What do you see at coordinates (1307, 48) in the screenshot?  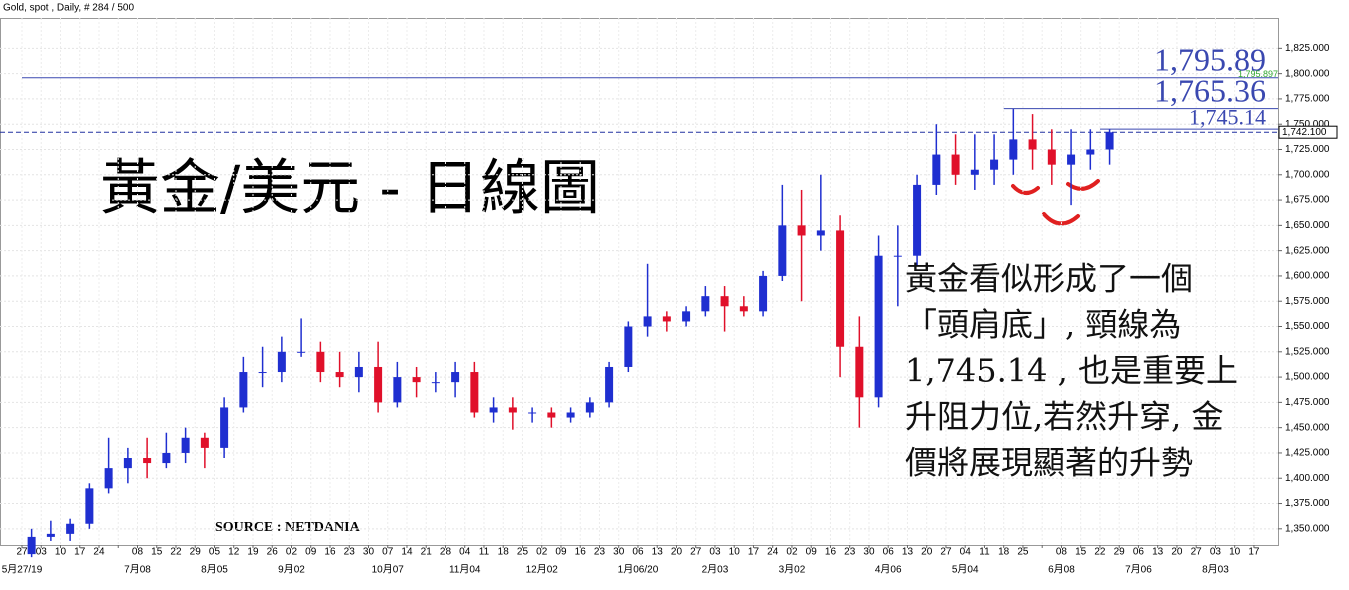 I see `y-tick-label: 1,825.000` at bounding box center [1307, 48].